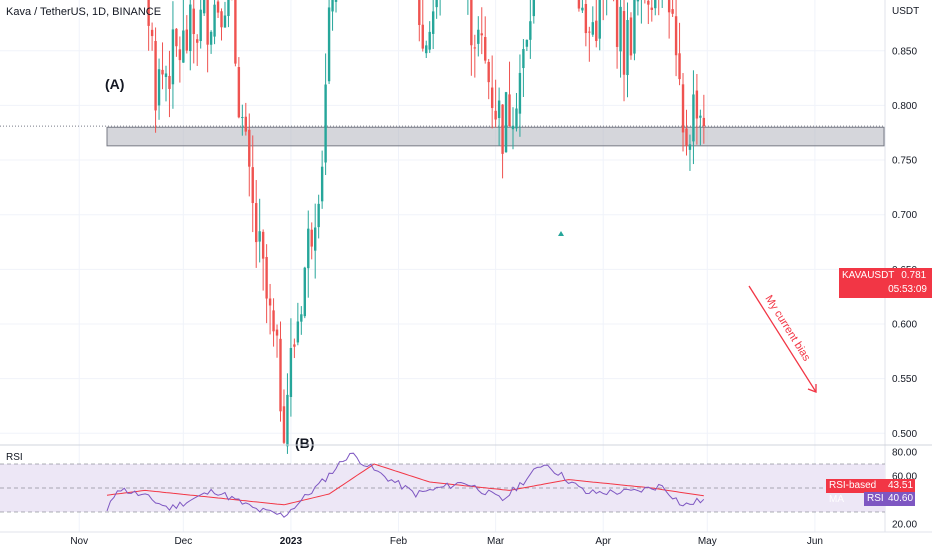 The height and width of the screenshot is (550, 932). I want to click on signal-marker, so click(561, 233).